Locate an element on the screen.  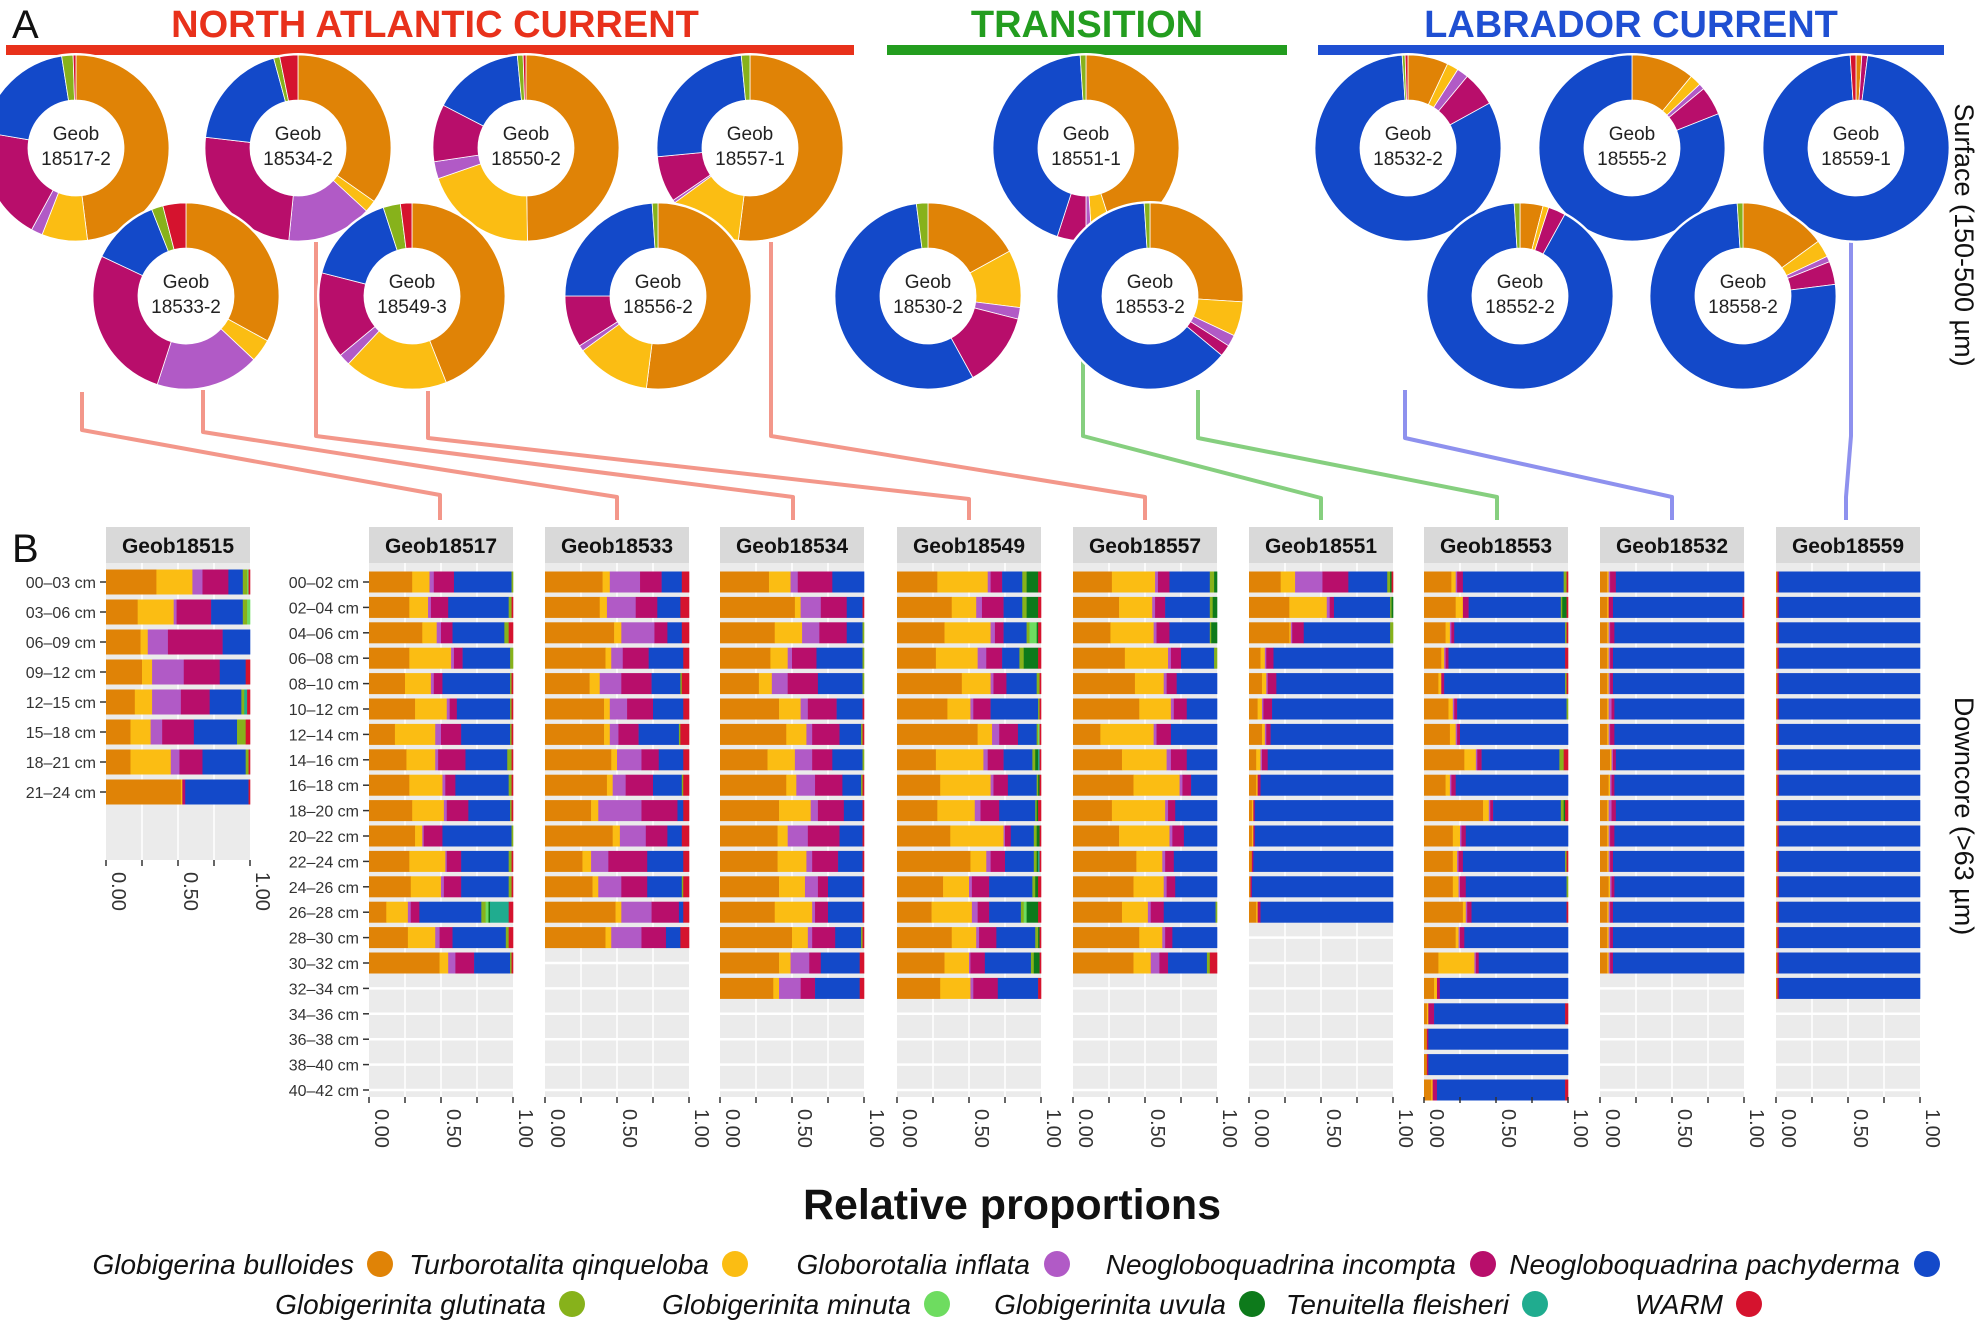
x-tick-label: 0.00 is located at coordinates (909, 1128).